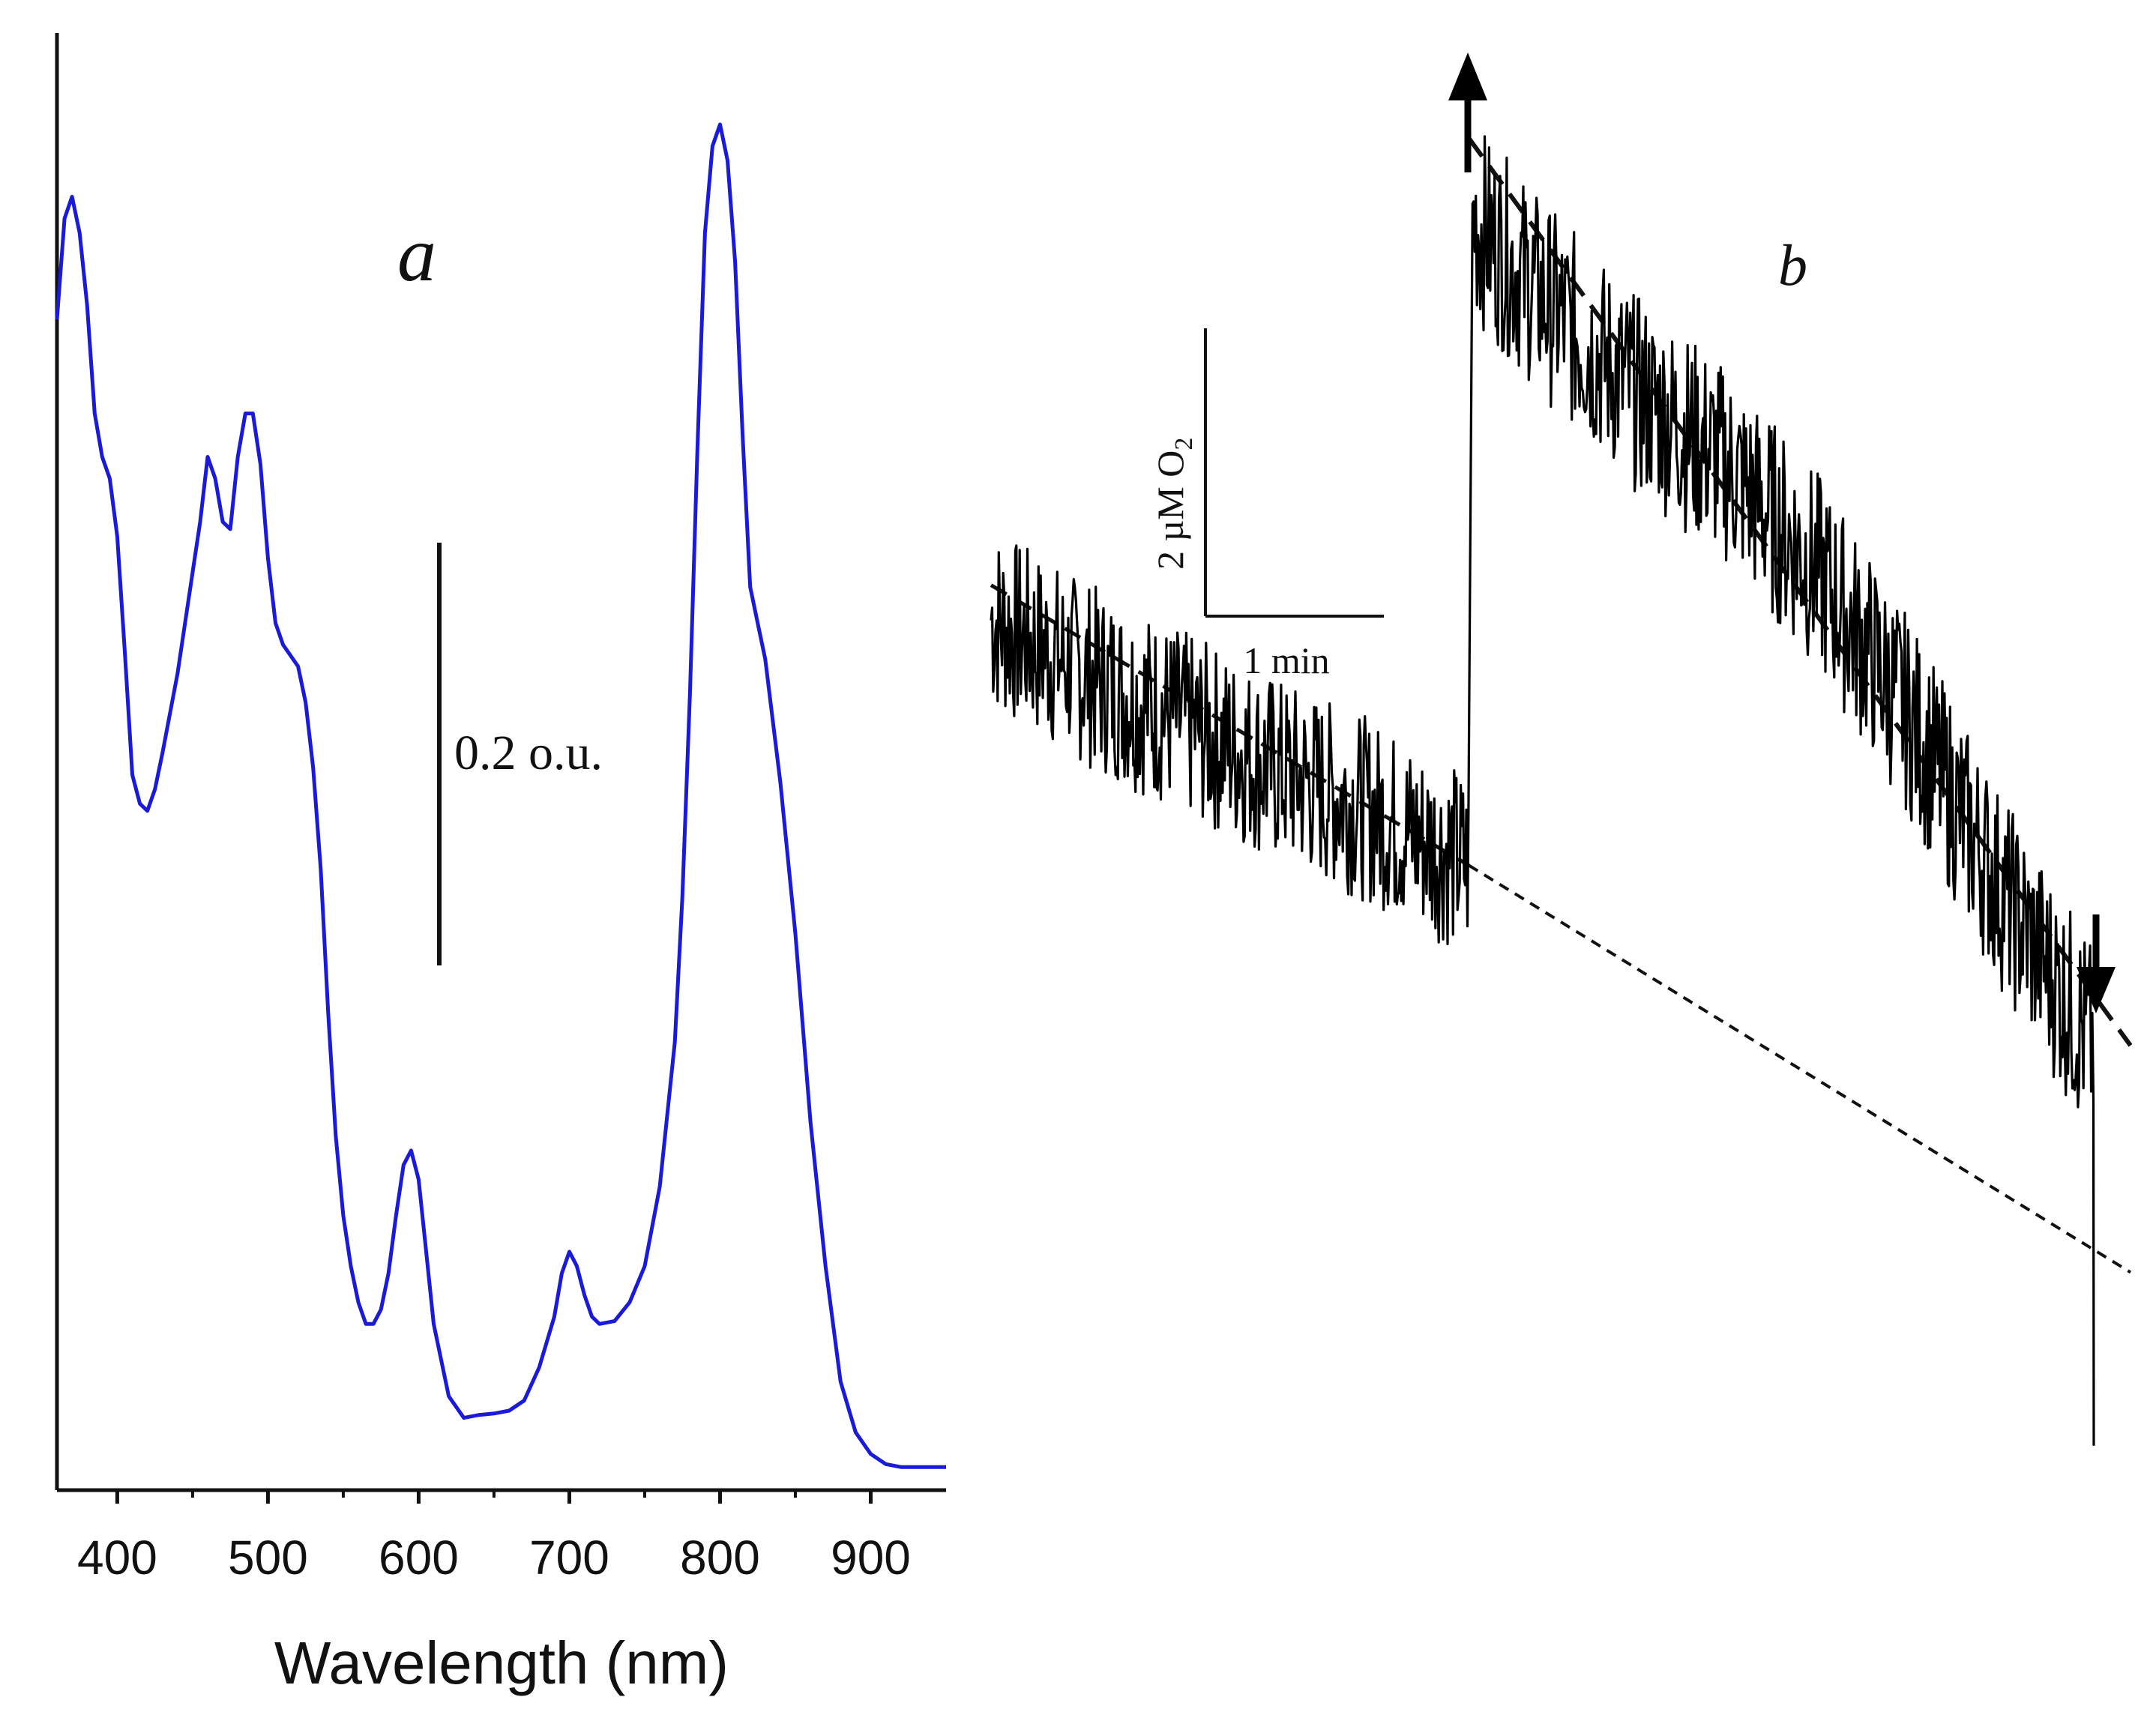  I want to click on panel-a-x-tick-label: 500, so click(268, 1558).